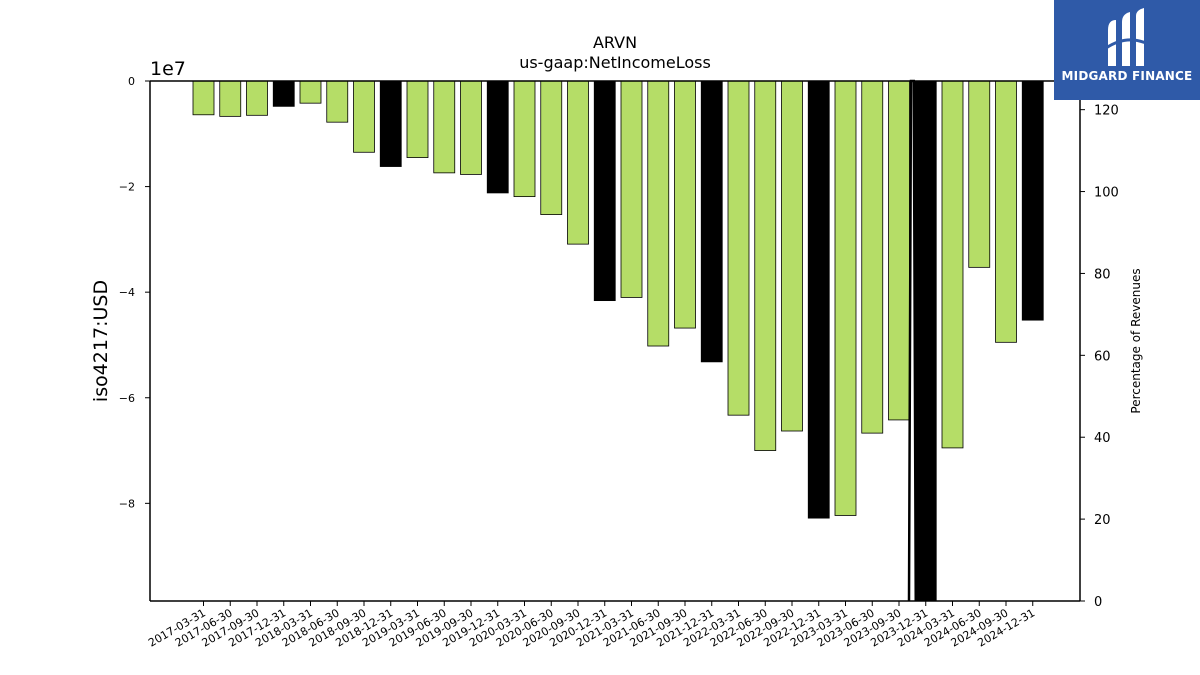  I want to click on chart-subtitle: us-gaap:NetIncomeLoss, so click(615, 62).